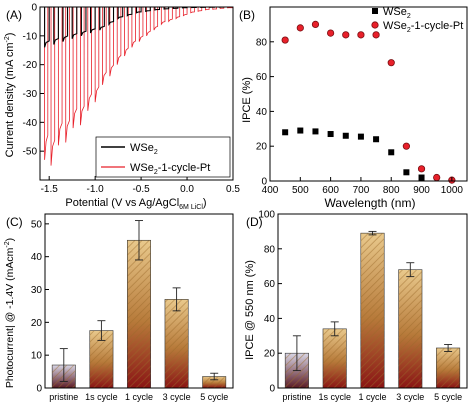 This screenshot has height=412, width=474. What do you see at coordinates (50, 189) in the screenshot?
I see `x-tick-label: -1.5` at bounding box center [50, 189].